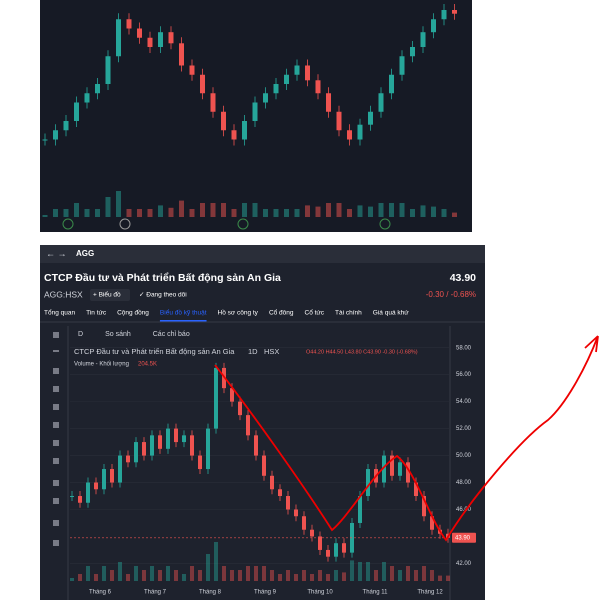 This screenshot has height=605, width=600. What do you see at coordinates (464, 402) in the screenshot?
I see `y-tick-label: 54.00` at bounding box center [464, 402].